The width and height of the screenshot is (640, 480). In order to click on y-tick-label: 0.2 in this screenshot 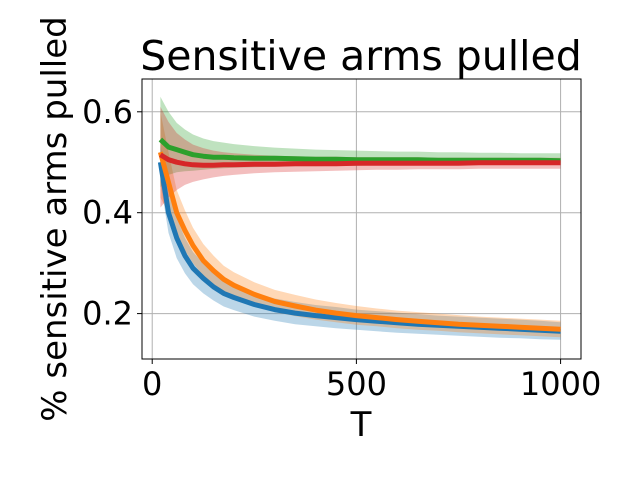, I will do `click(107, 314)`.